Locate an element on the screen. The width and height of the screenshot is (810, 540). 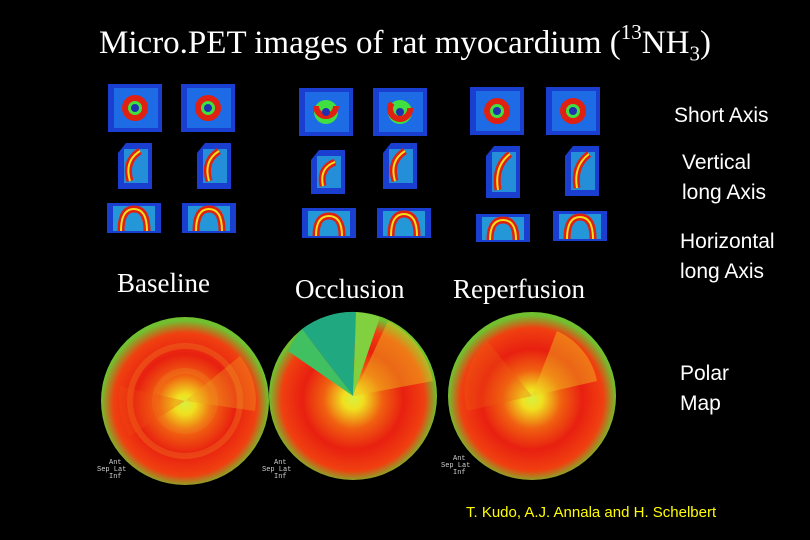
polar-map-occlusion is located at coordinates (353, 396).